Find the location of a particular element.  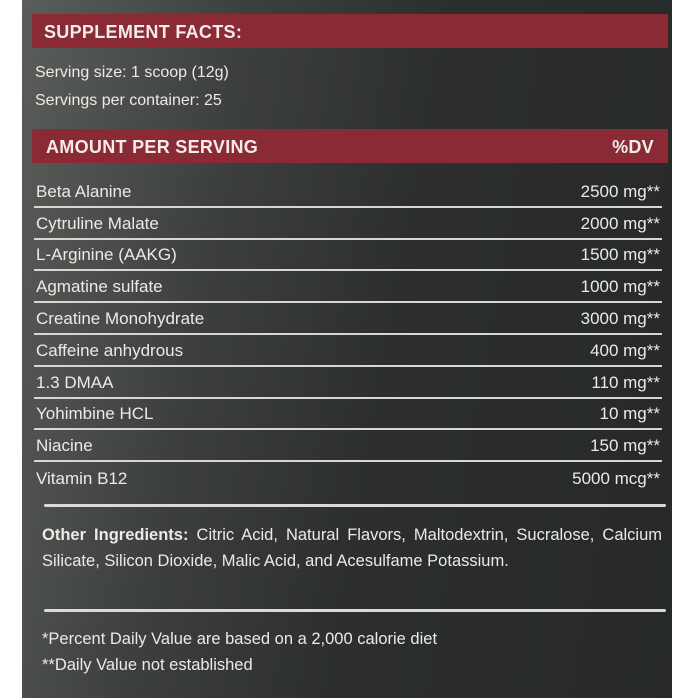

ingredient-name: Niacine is located at coordinates (64, 446).